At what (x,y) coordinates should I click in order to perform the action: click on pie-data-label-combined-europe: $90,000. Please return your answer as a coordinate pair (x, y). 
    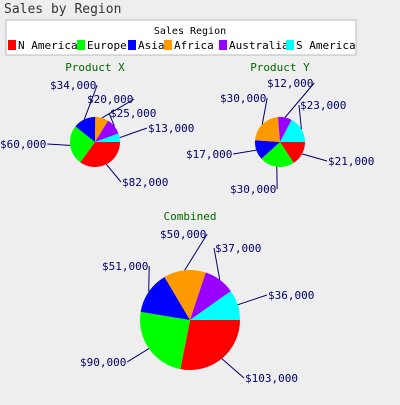
    Looking at the image, I should click on (103, 362).